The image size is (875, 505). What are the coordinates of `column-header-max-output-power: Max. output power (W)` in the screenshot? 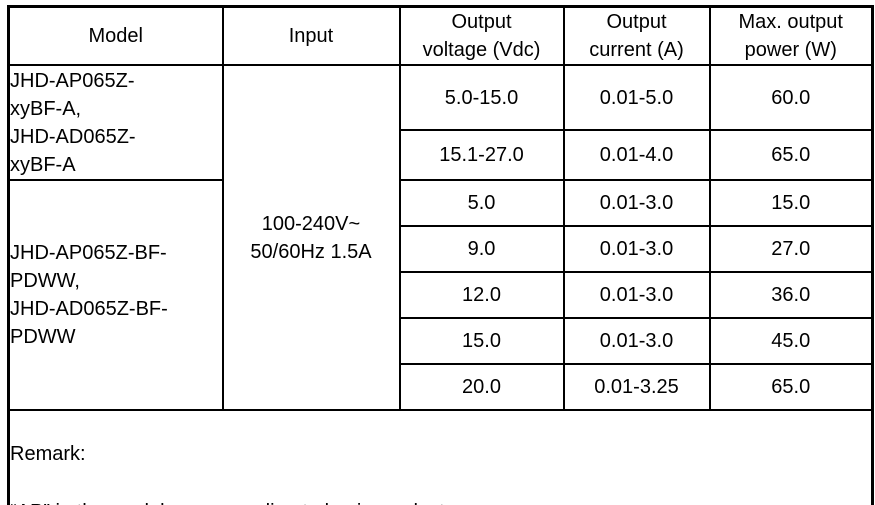 It's located at (791, 35).